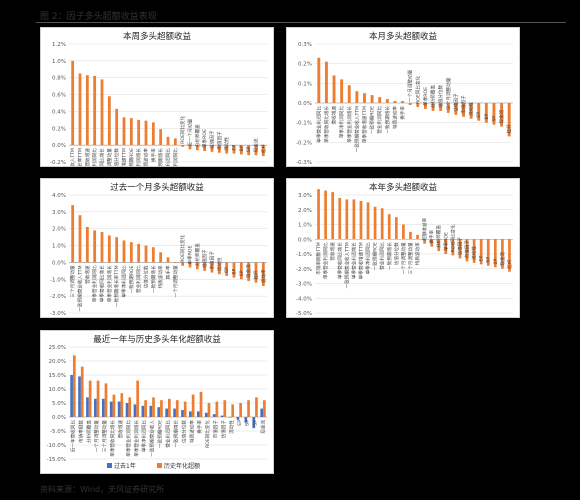 Image resolution: width=580 pixels, height=500 pixels. What do you see at coordinates (452, 238) in the screenshot?
I see `category-label: ROE同比变化` at bounding box center [452, 238].